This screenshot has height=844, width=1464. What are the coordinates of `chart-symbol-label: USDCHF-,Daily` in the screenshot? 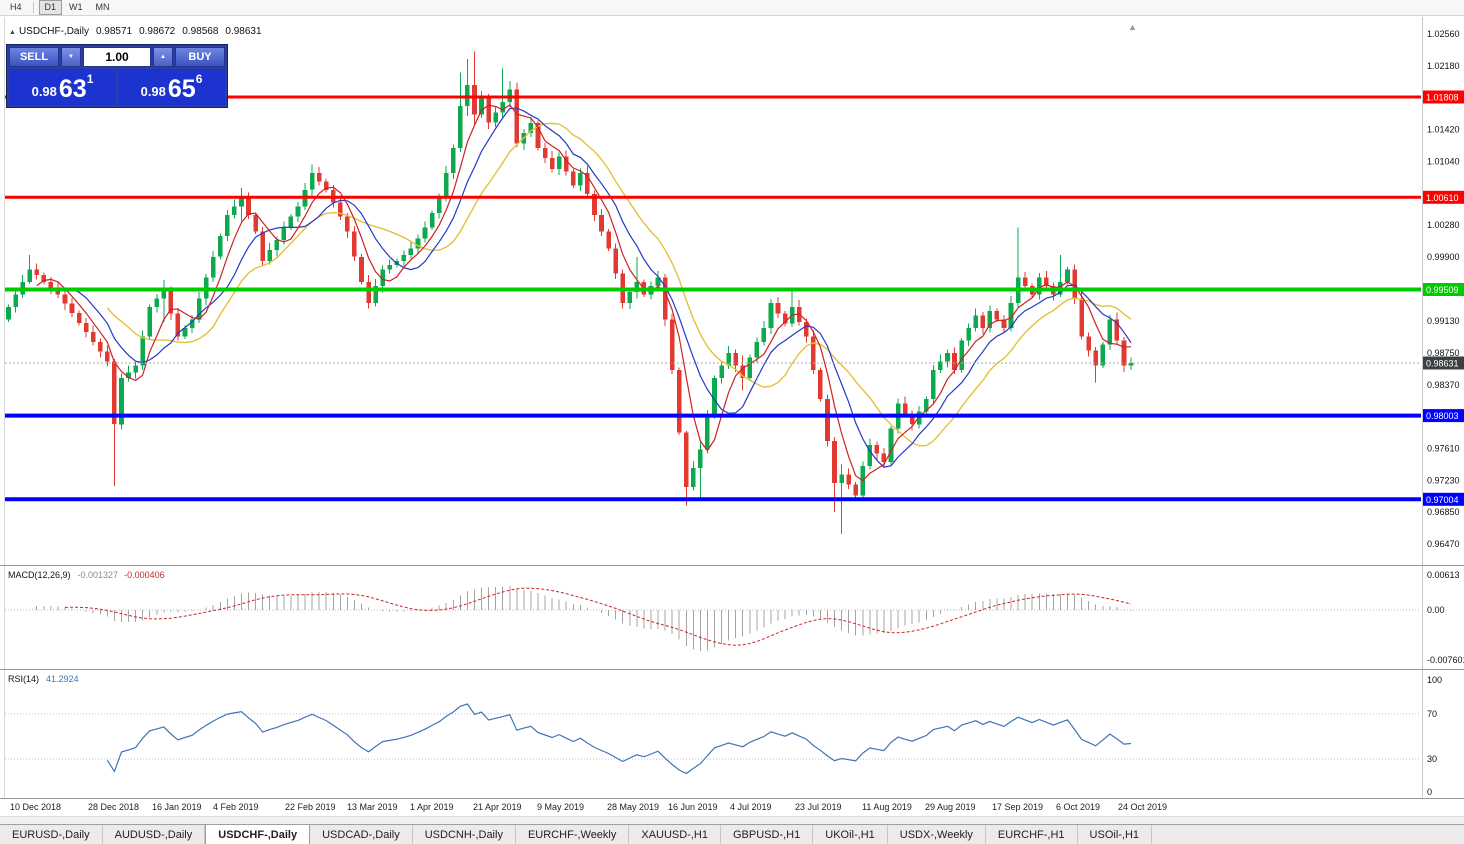 It's located at (53, 31).